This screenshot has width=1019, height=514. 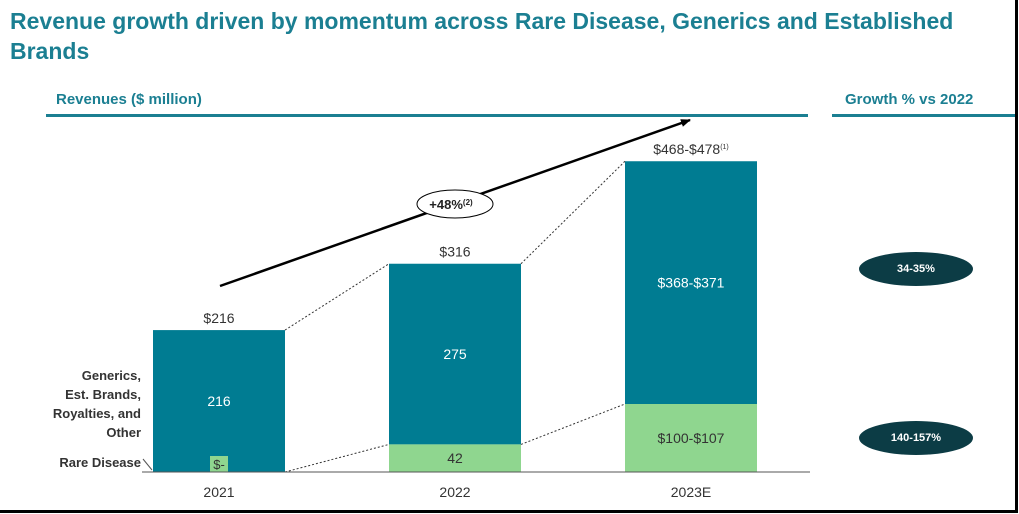 I want to click on total-label-2021: $216, so click(x=218, y=318).